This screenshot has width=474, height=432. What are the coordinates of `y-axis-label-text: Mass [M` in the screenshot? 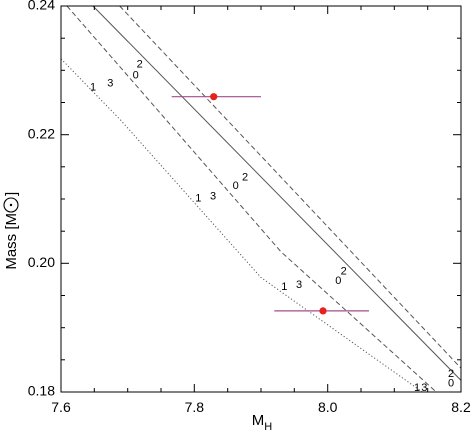 It's located at (11, 241).